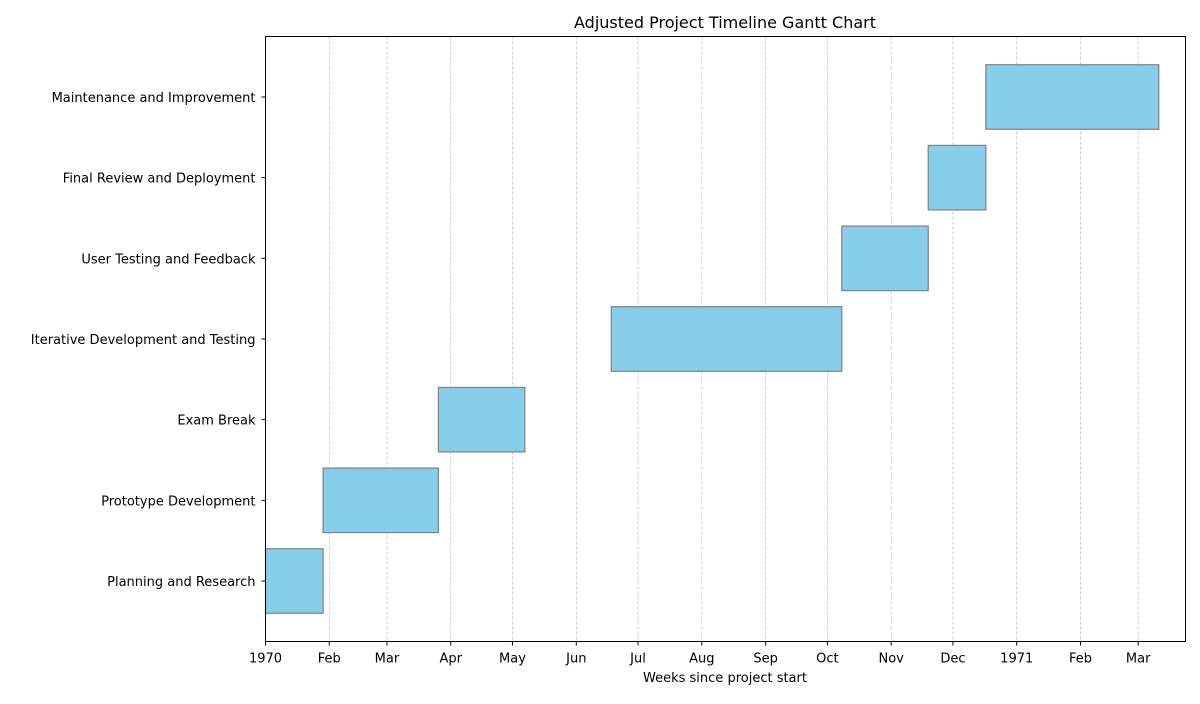 This screenshot has width=1200, height=704. What do you see at coordinates (265, 659) in the screenshot?
I see `x-tick-label: 1970` at bounding box center [265, 659].